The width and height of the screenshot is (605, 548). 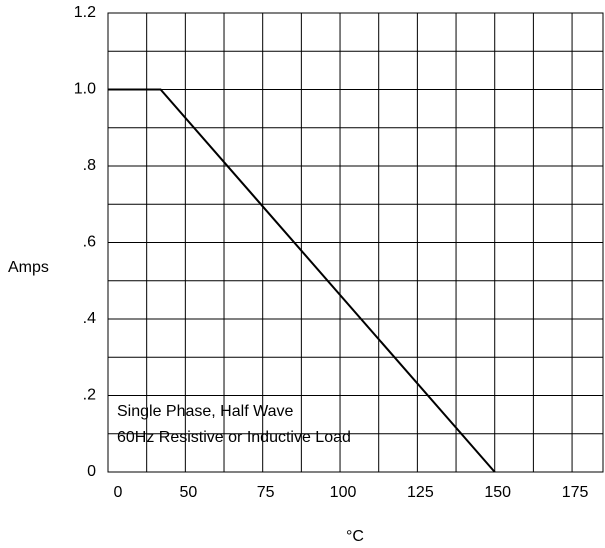 What do you see at coordinates (575, 492) in the screenshot?
I see `x-tick-label: 175` at bounding box center [575, 492].